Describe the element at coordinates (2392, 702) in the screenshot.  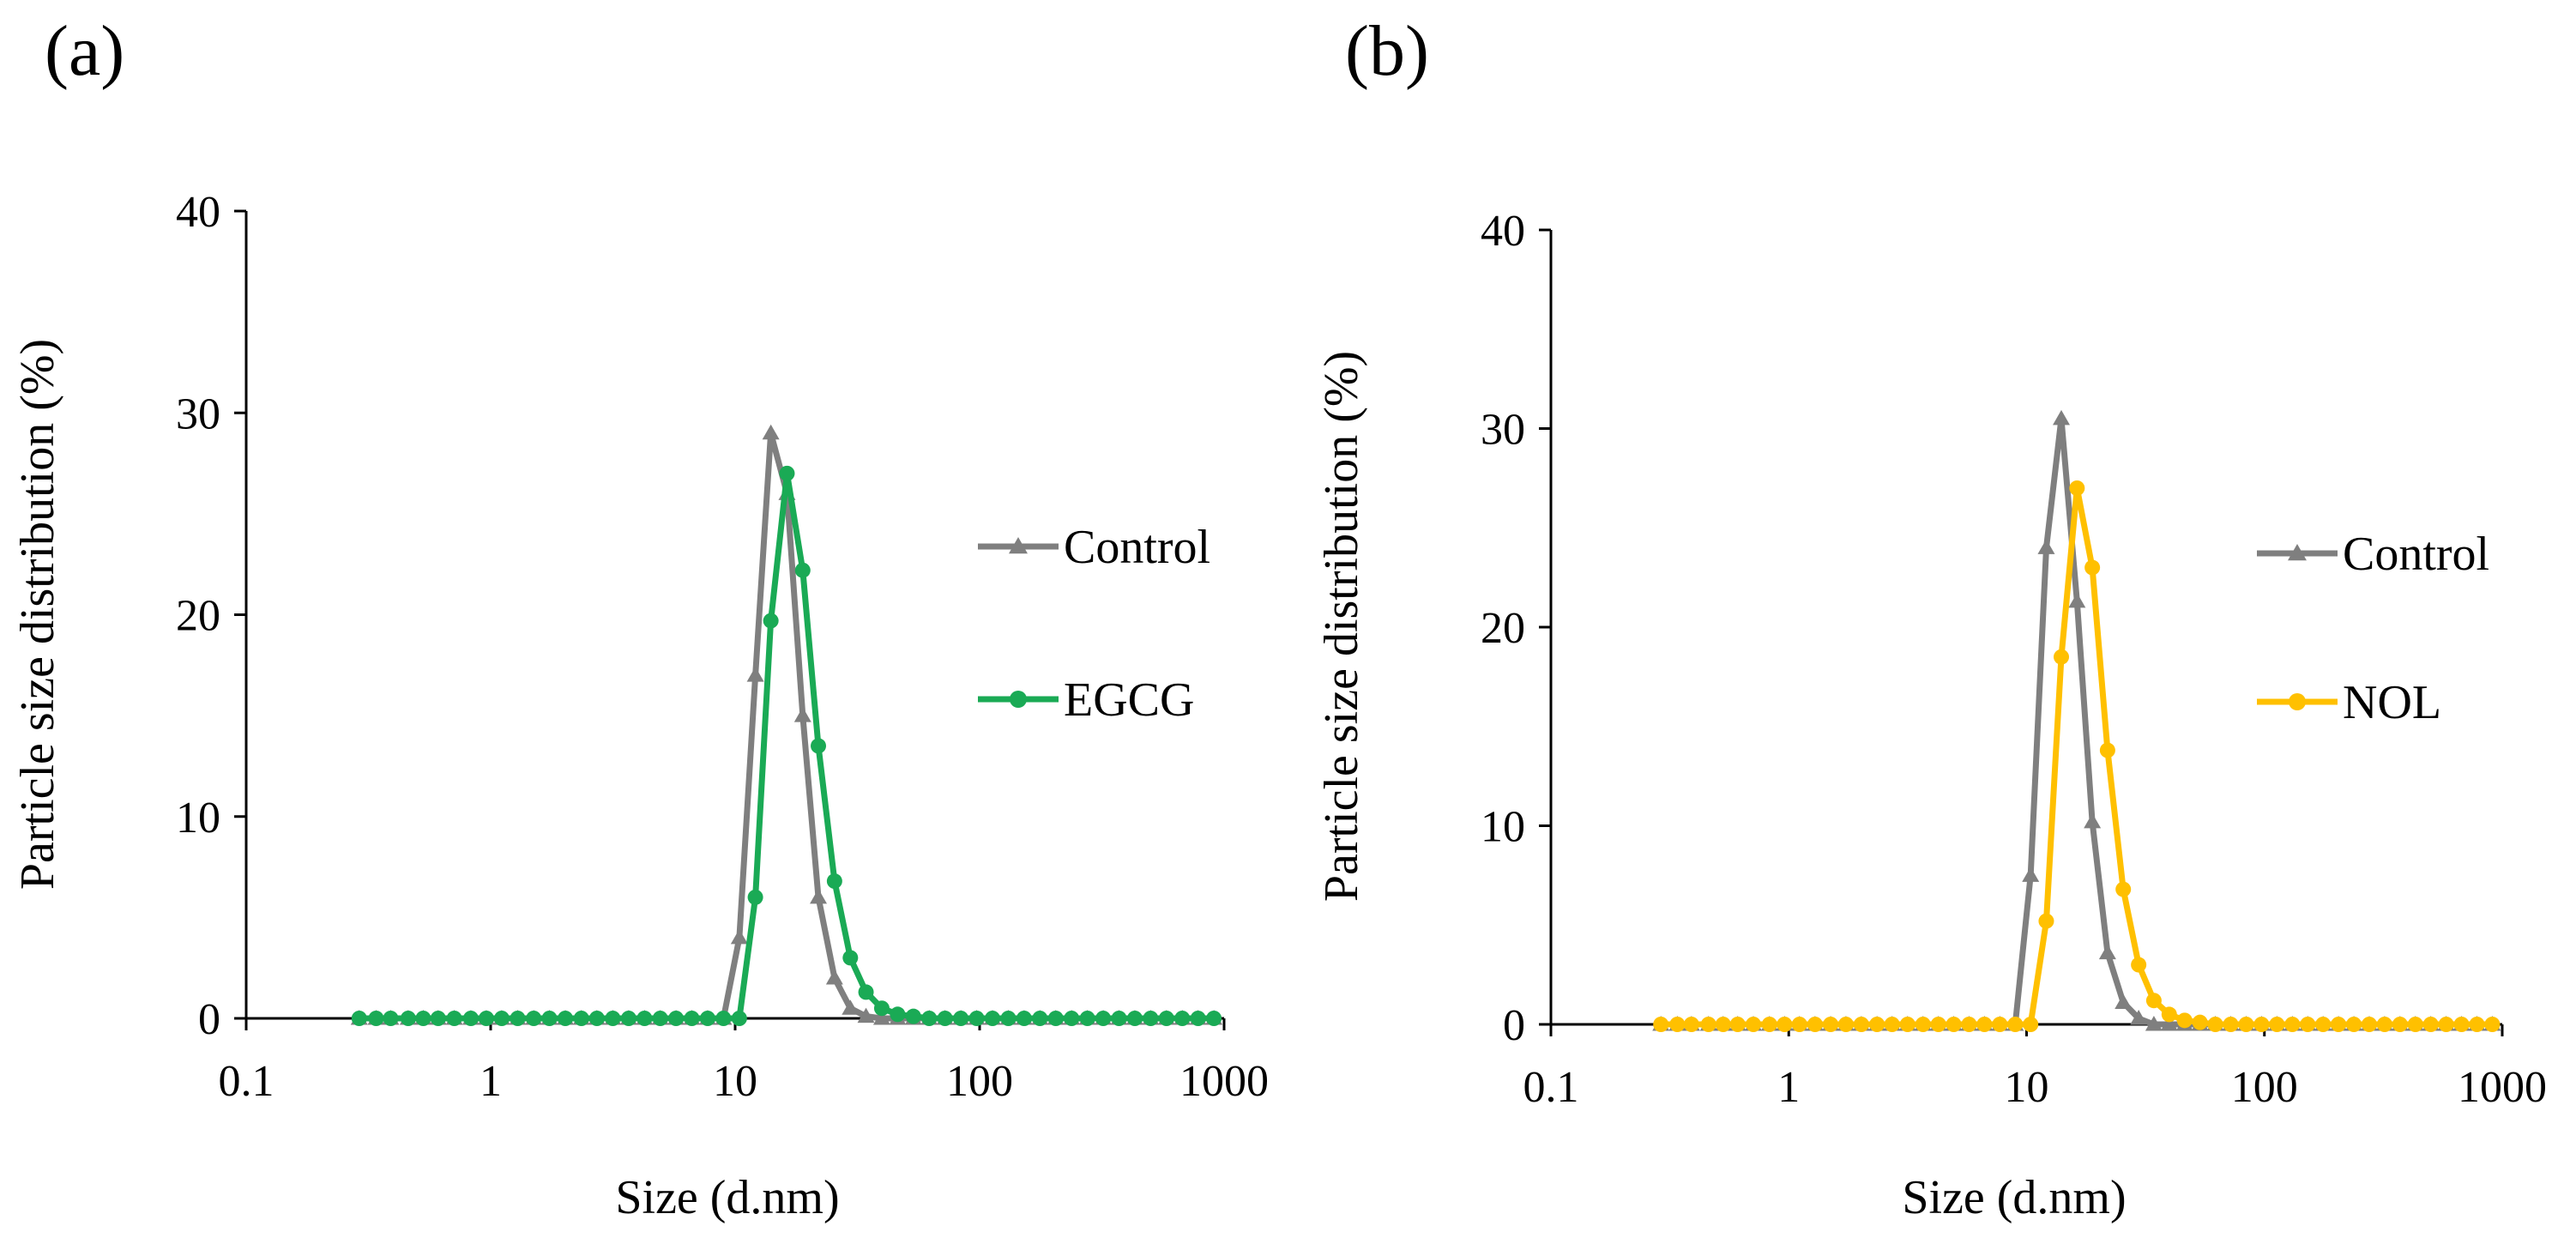
I see `legend-label: NOL` at that location.